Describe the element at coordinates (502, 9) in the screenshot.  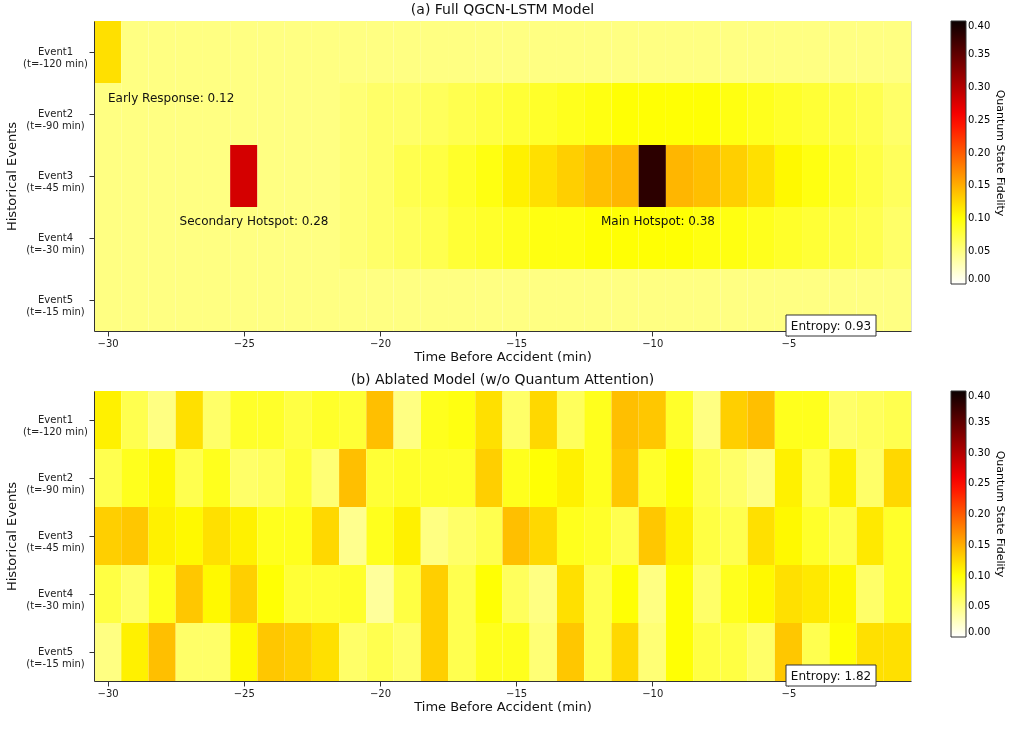
I see `chart-title: (a) Full QGCN-LSTM Model` at that location.